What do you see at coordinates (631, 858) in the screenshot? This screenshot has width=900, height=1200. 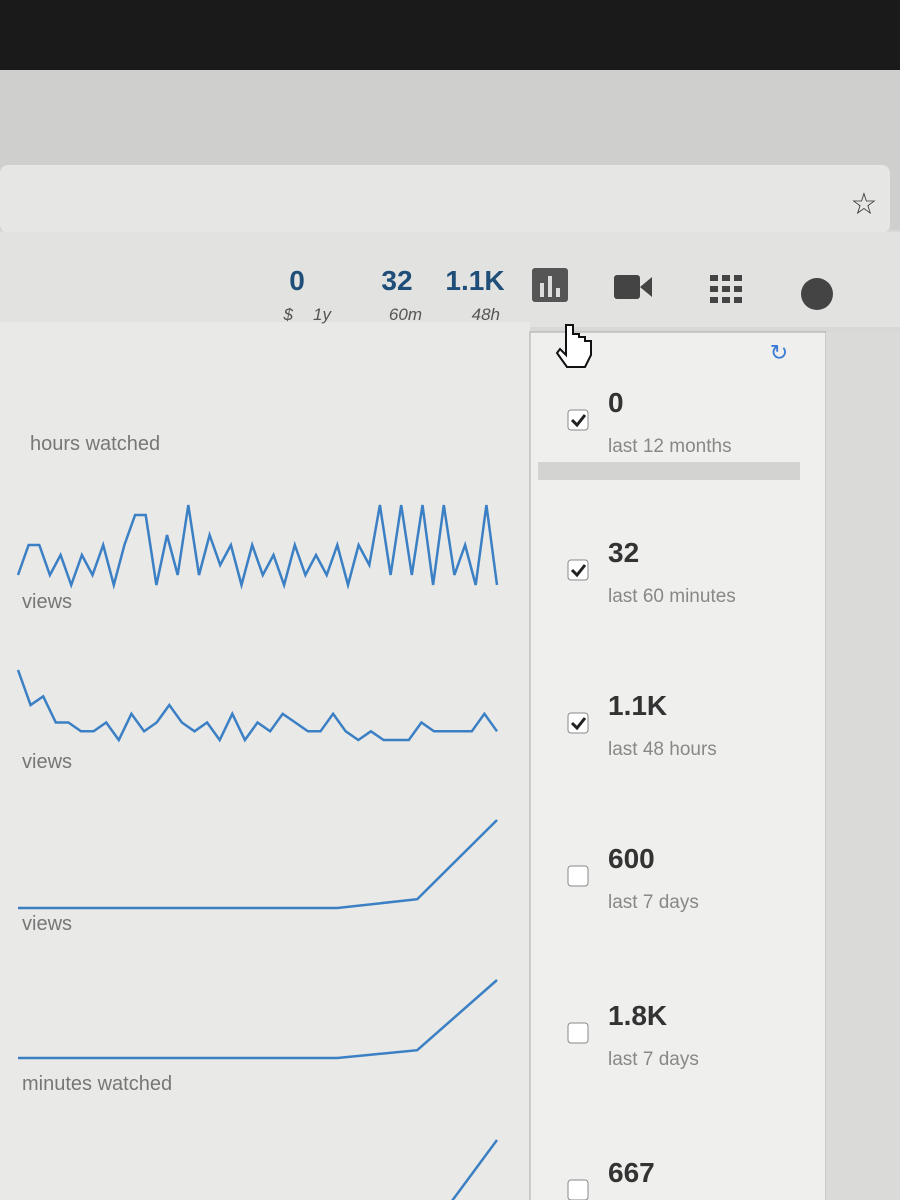 I see `item-value: 600` at bounding box center [631, 858].